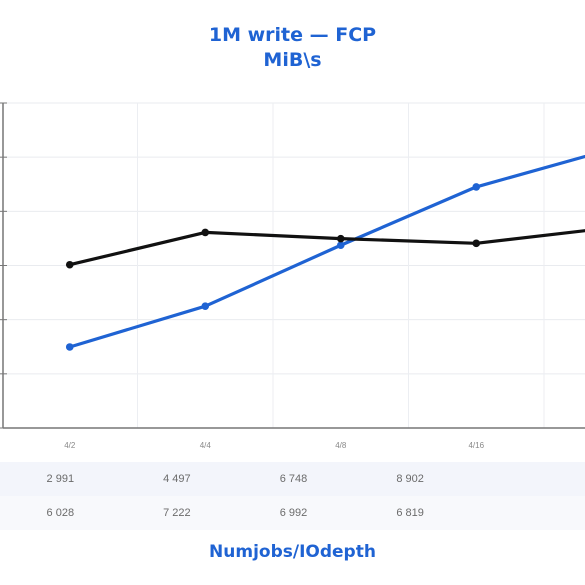  What do you see at coordinates (206, 445) in the screenshot?
I see `x-tick-label: 4/4` at bounding box center [206, 445].